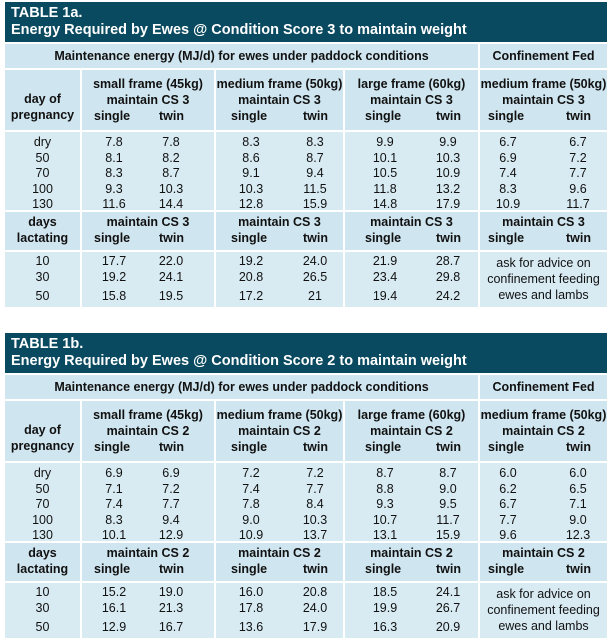 Image resolution: width=613 pixels, height=643 pixels. I want to click on value-twin: 9.6, so click(578, 188).